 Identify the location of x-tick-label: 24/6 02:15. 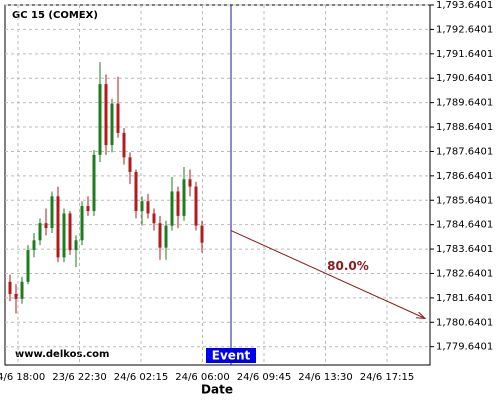
(141, 377).